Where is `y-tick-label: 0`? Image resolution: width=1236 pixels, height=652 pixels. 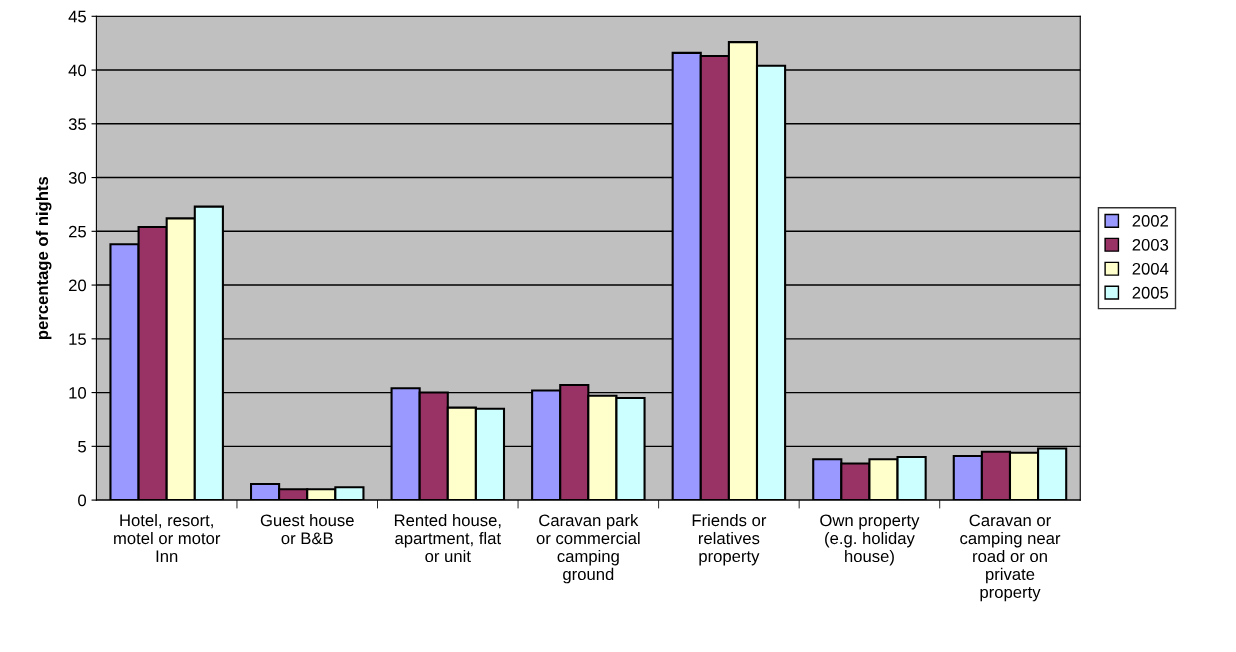 y-tick-label: 0 is located at coordinates (82, 500).